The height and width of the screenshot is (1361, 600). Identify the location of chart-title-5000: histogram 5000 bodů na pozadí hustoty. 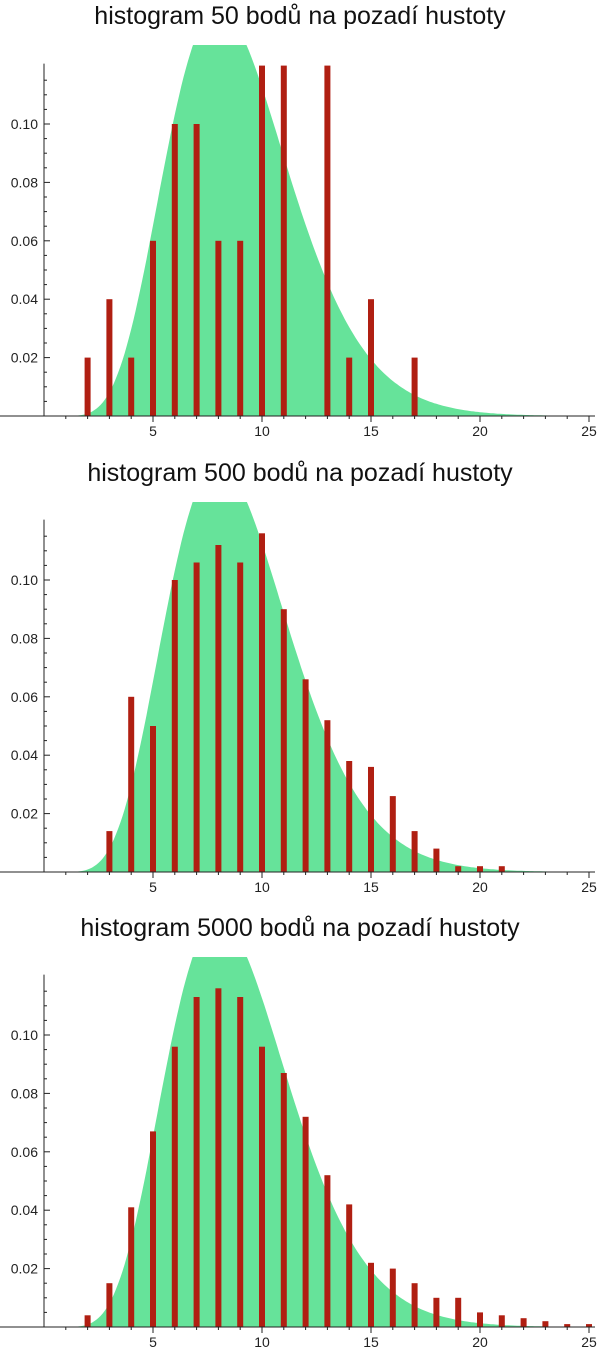
(300, 928).